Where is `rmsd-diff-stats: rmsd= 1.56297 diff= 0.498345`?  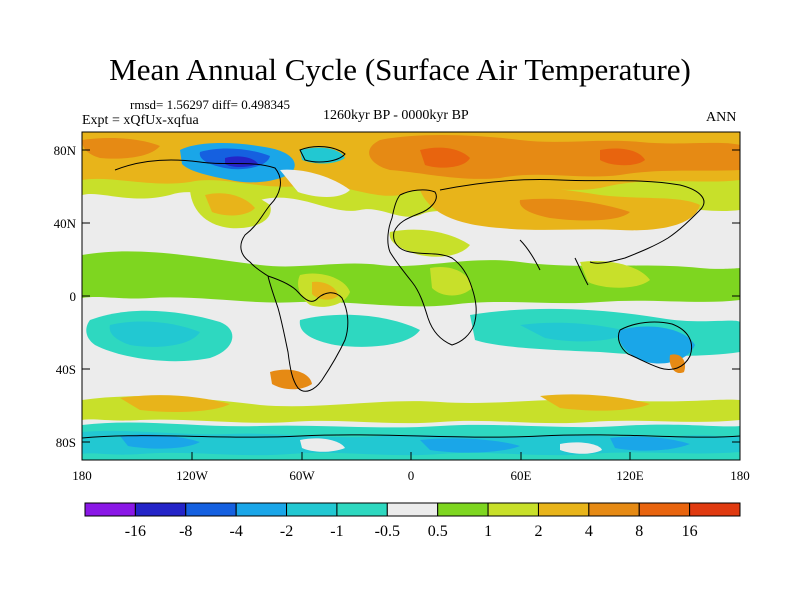 rmsd-diff-stats: rmsd= 1.56297 diff= 0.498345 is located at coordinates (210, 104).